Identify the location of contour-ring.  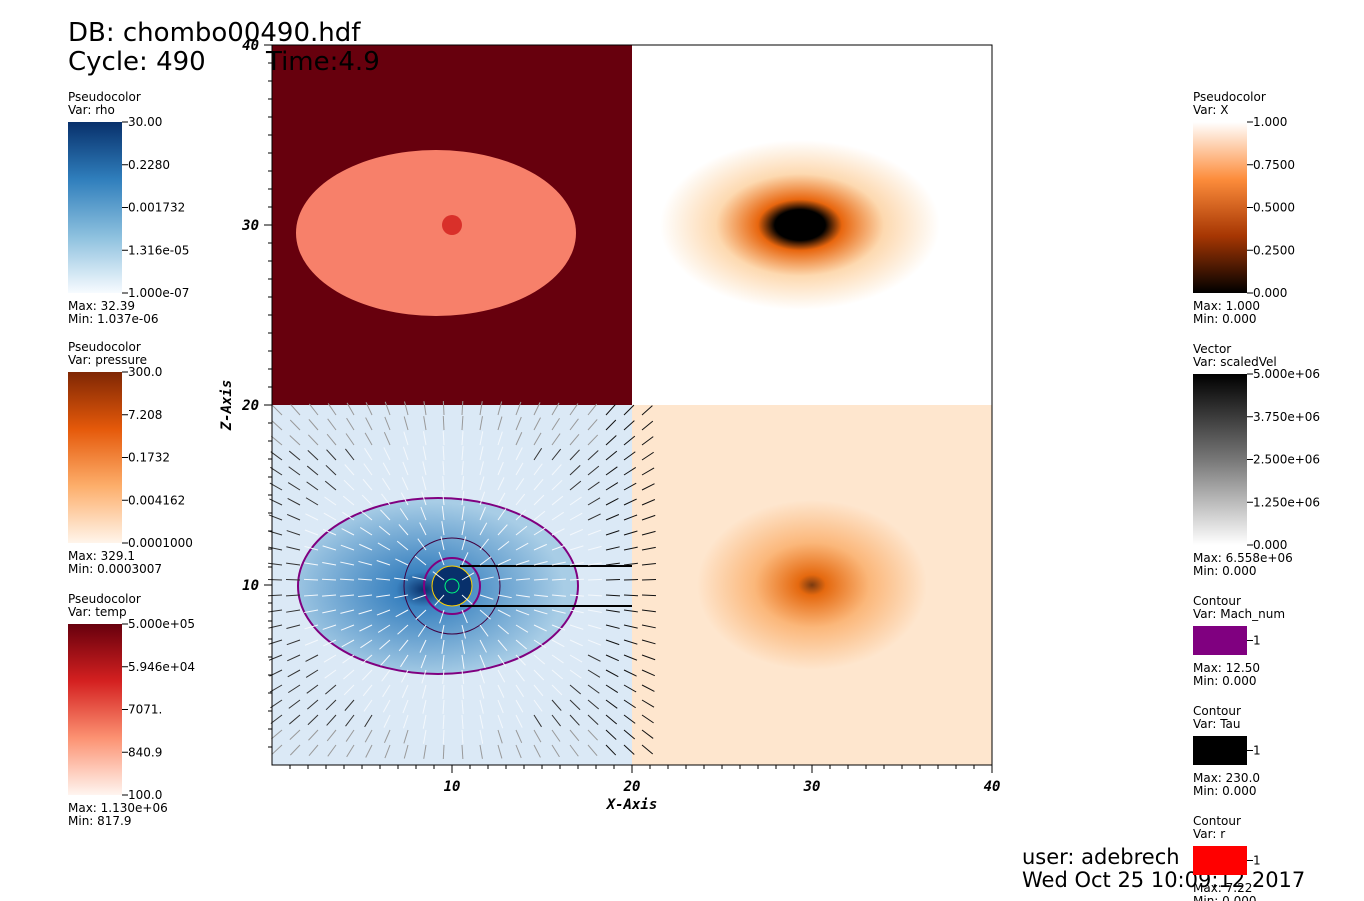
(452, 586).